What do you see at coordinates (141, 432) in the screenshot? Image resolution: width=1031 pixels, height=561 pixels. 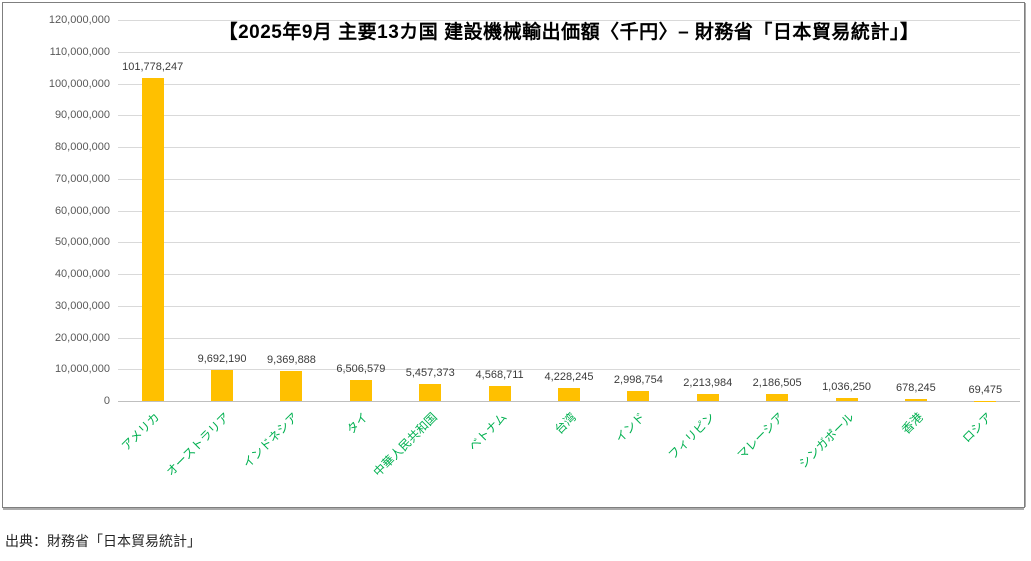 I see `x-category-label: アメリカ` at bounding box center [141, 432].